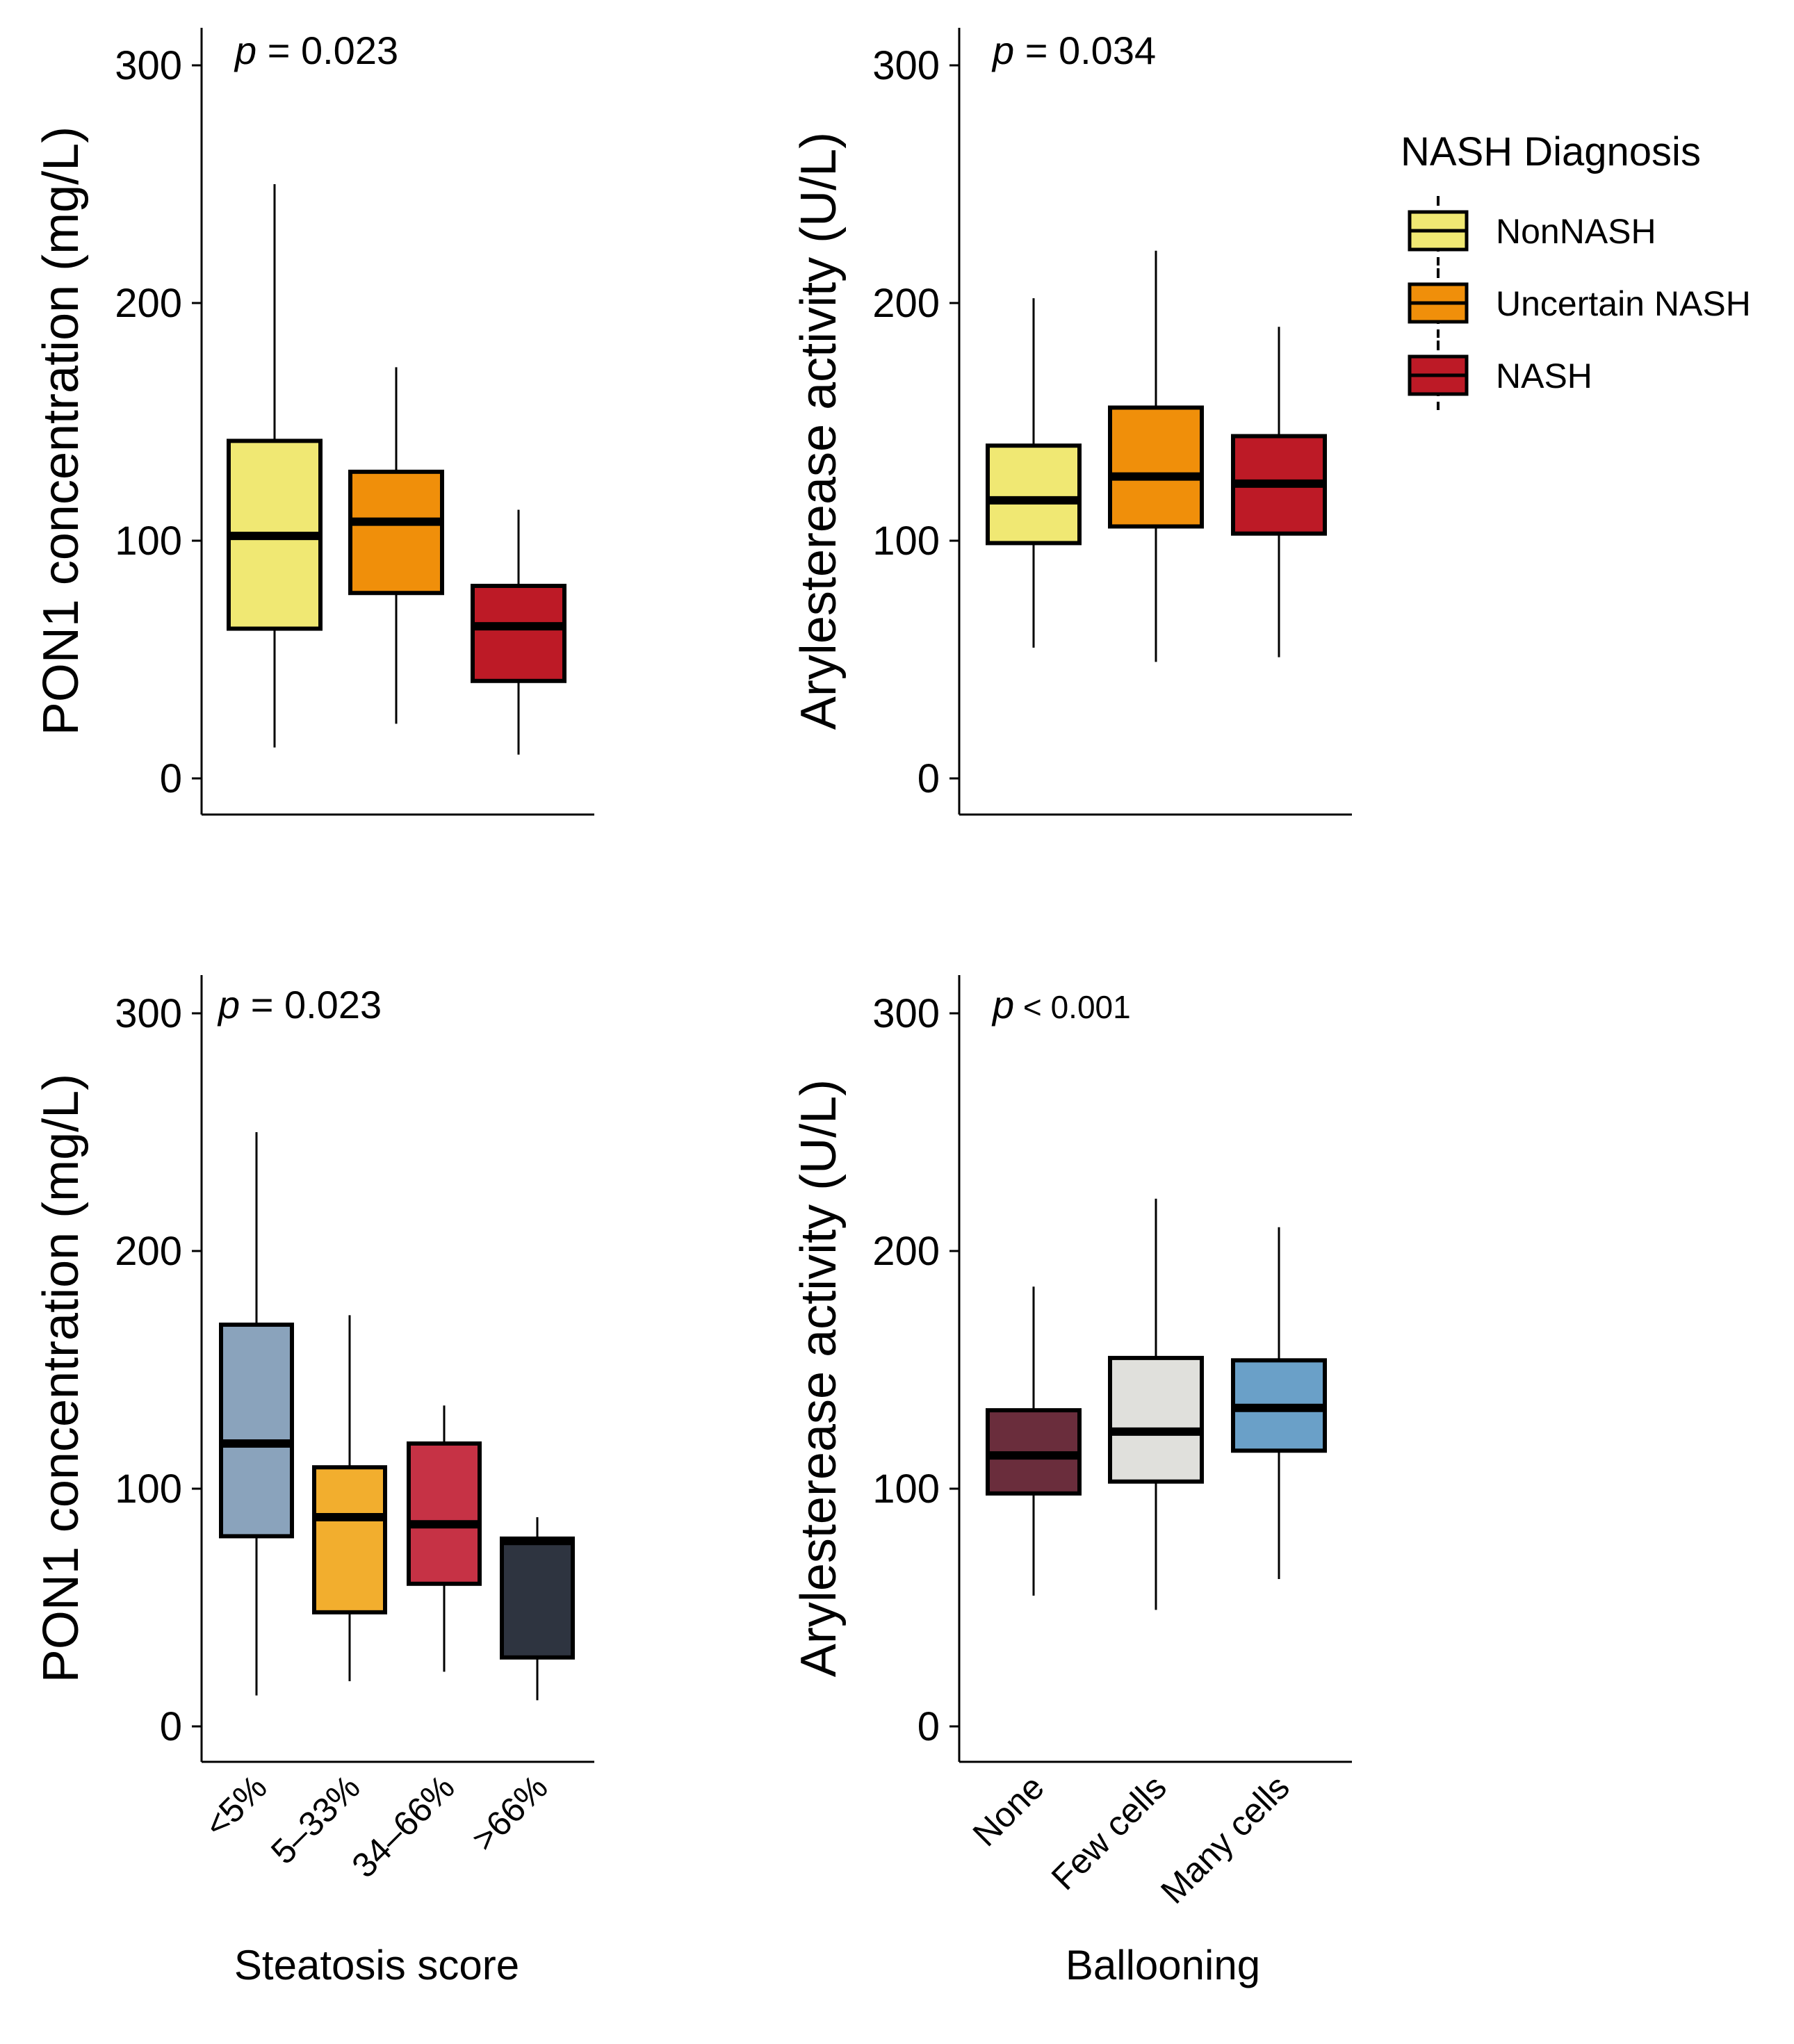 This screenshot has height=2044, width=1794. I want to click on legend-label: Uncertain NASH, so click(1623, 303).